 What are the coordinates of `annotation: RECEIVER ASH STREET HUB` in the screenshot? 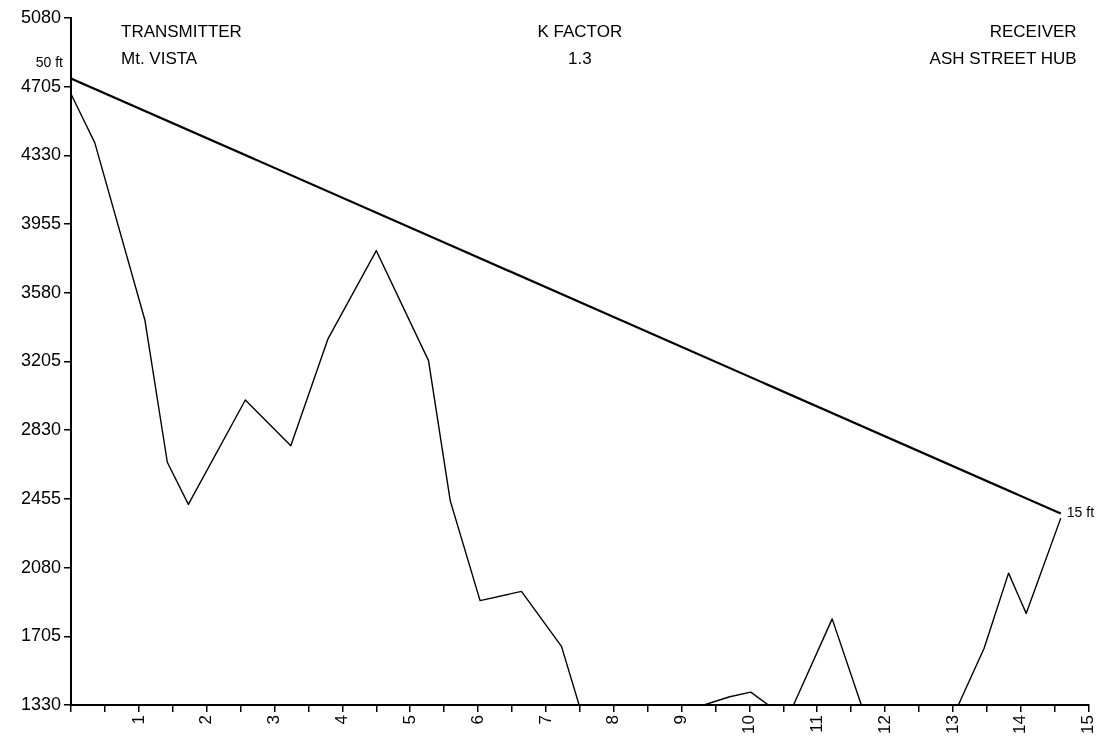 It's located at (1003, 44).